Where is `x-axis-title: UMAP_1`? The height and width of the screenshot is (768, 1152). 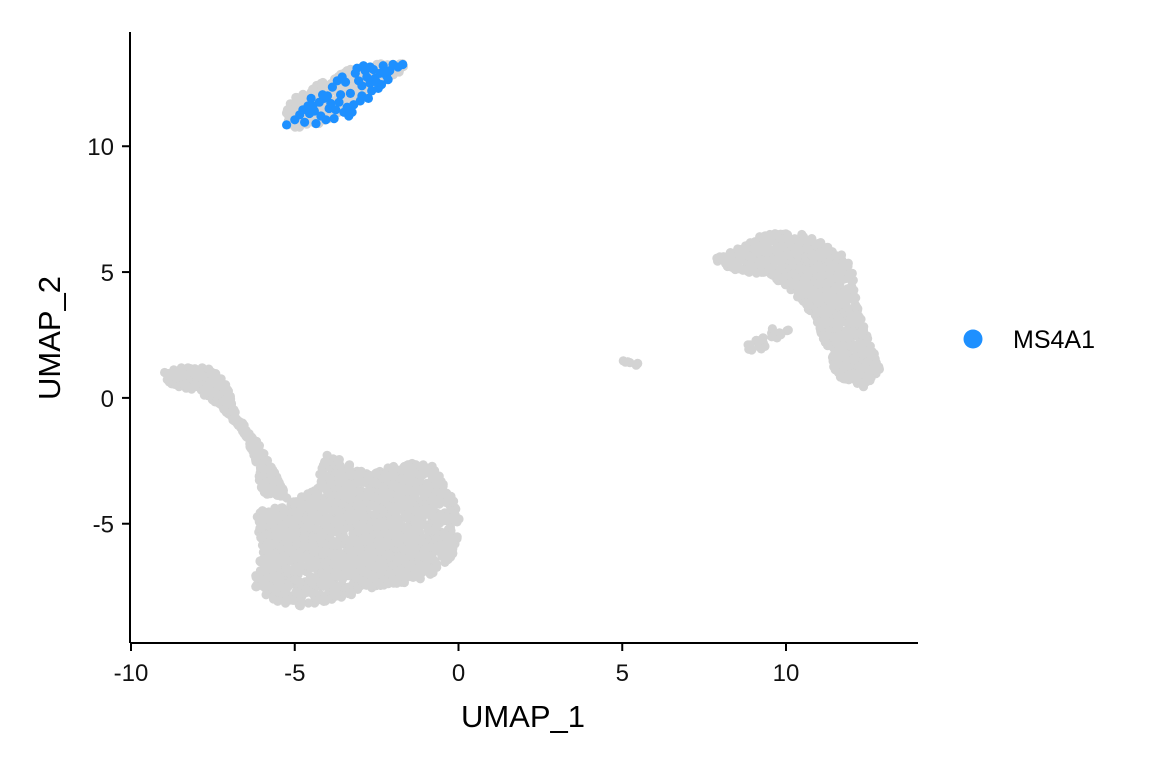
x-axis-title: UMAP_1 is located at coordinates (523, 716).